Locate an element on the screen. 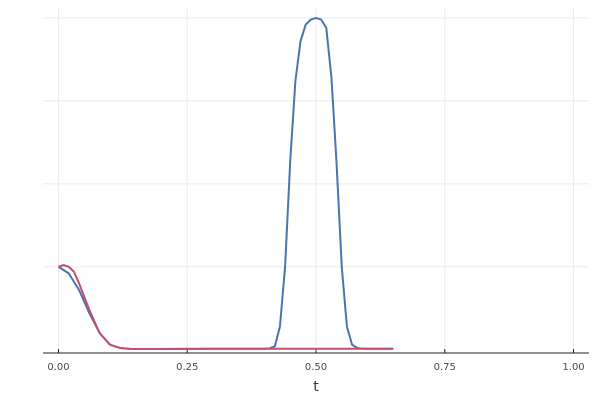 This screenshot has width=600, height=400. x-tick-label: 0.50 is located at coordinates (316, 367).